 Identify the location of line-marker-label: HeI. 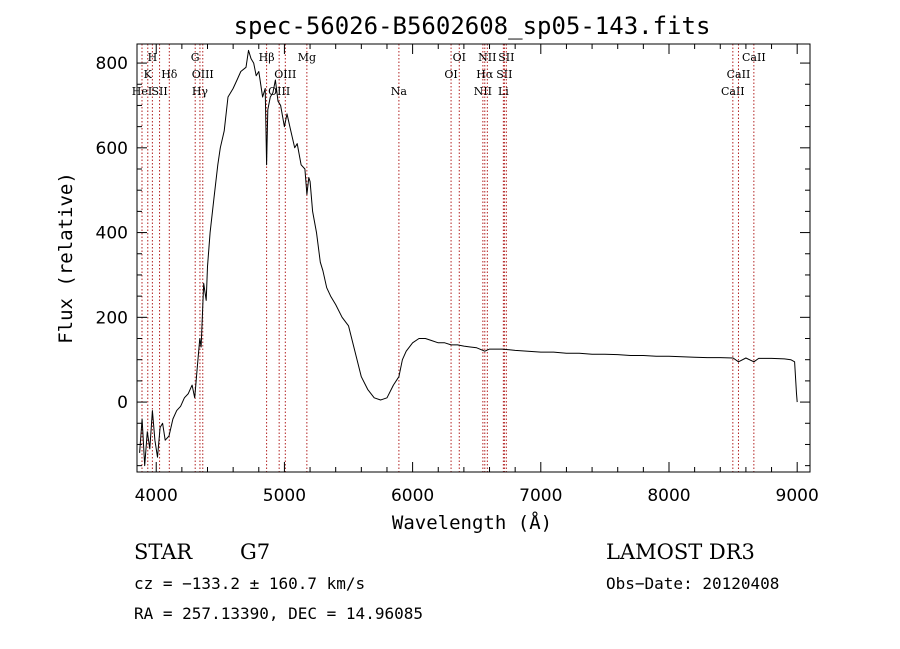
(142, 91).